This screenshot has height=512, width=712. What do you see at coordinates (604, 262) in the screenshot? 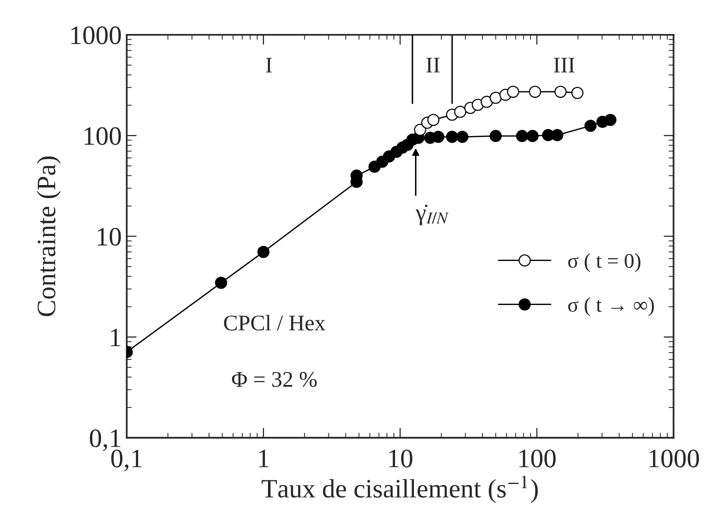
I see `legend-label: σ ( t = 0)` at bounding box center [604, 262].